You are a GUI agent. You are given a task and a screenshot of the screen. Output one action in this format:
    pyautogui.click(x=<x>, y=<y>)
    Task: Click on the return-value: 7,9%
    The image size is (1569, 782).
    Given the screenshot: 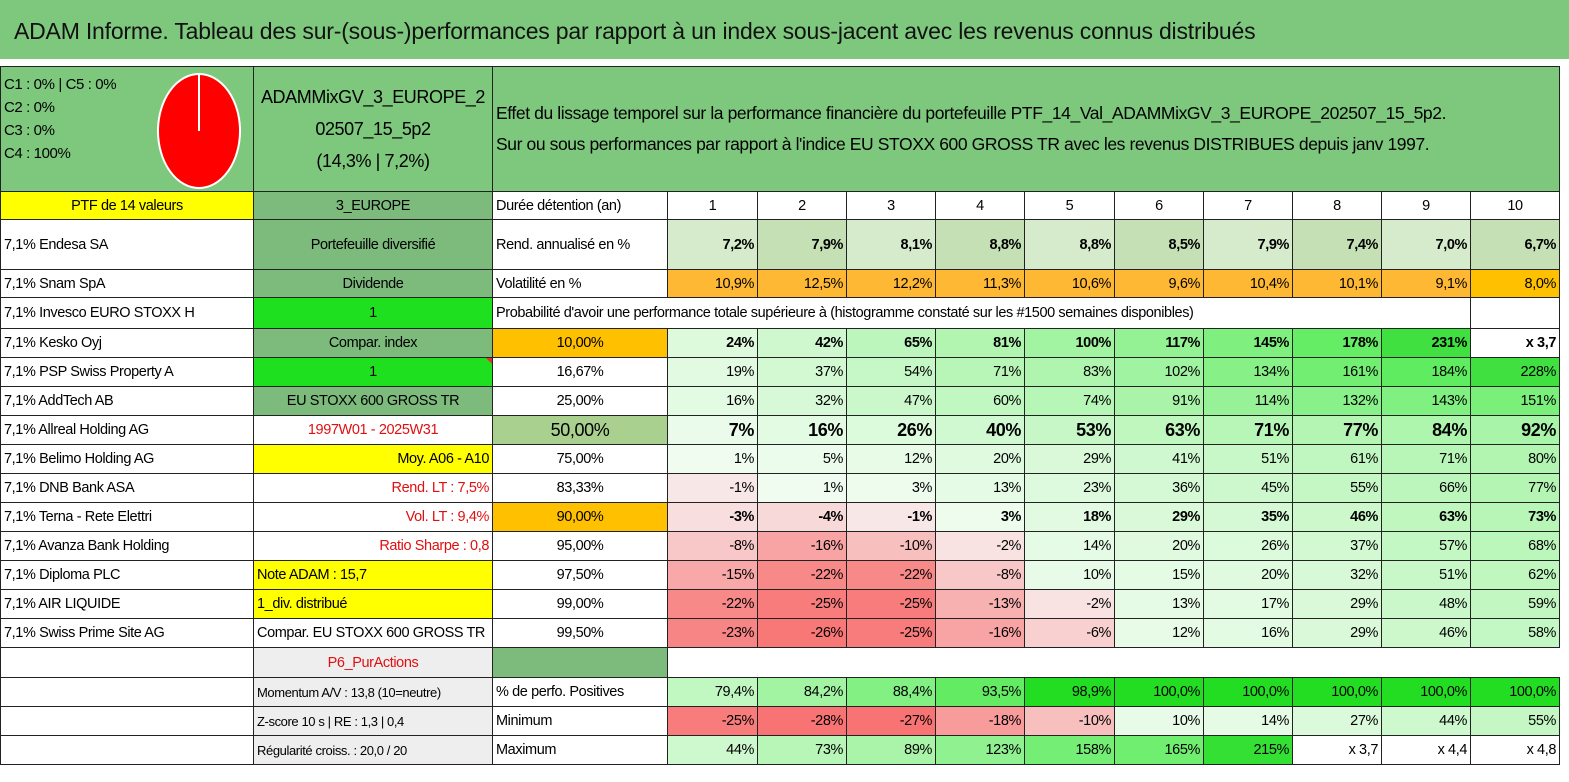 What is the action you would take?
    pyautogui.click(x=1248, y=244)
    